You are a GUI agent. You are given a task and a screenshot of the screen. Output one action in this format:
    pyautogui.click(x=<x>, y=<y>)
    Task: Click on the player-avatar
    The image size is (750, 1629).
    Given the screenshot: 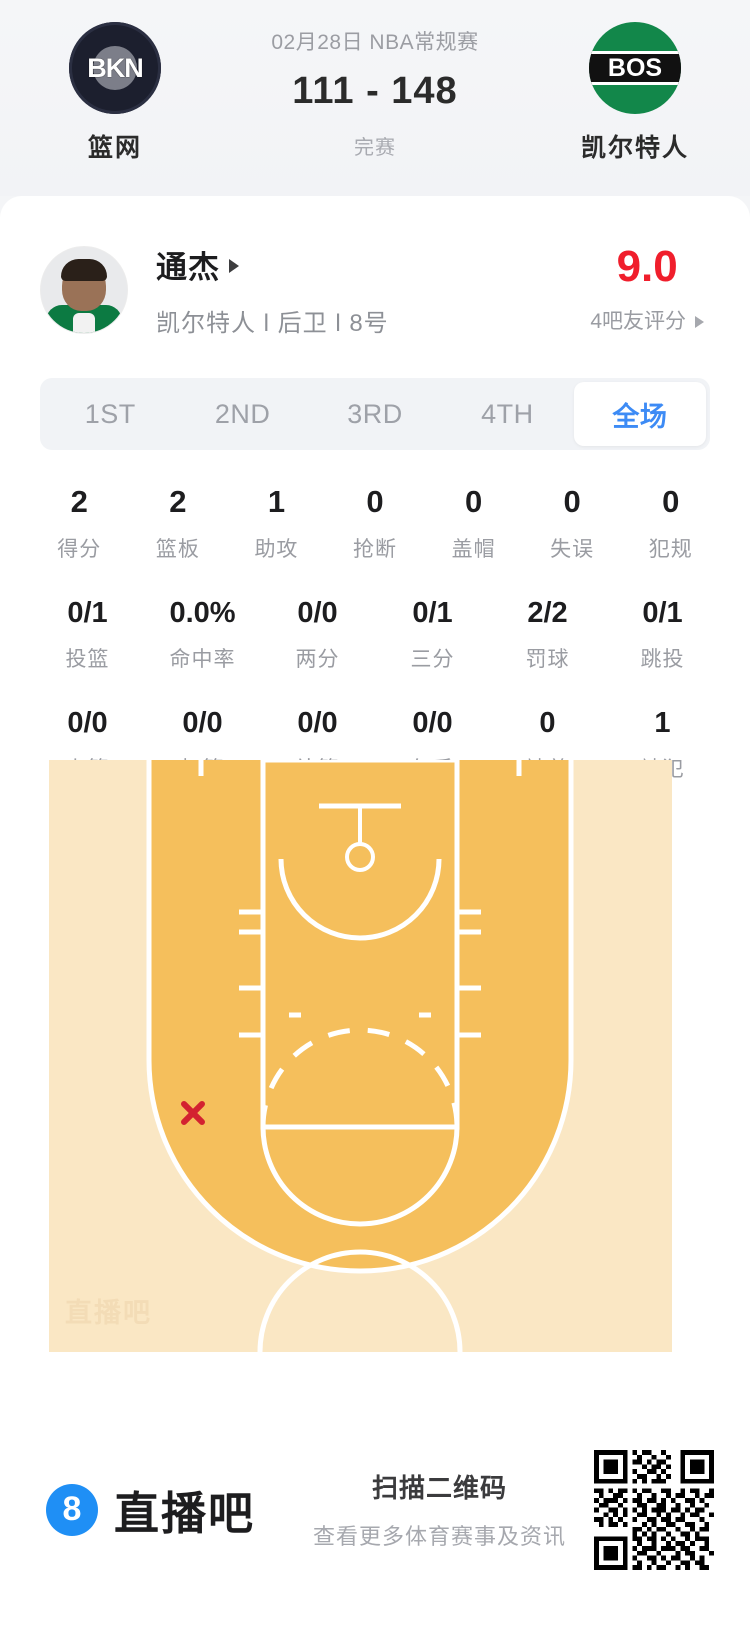 What is the action you would take?
    pyautogui.click(x=84, y=290)
    